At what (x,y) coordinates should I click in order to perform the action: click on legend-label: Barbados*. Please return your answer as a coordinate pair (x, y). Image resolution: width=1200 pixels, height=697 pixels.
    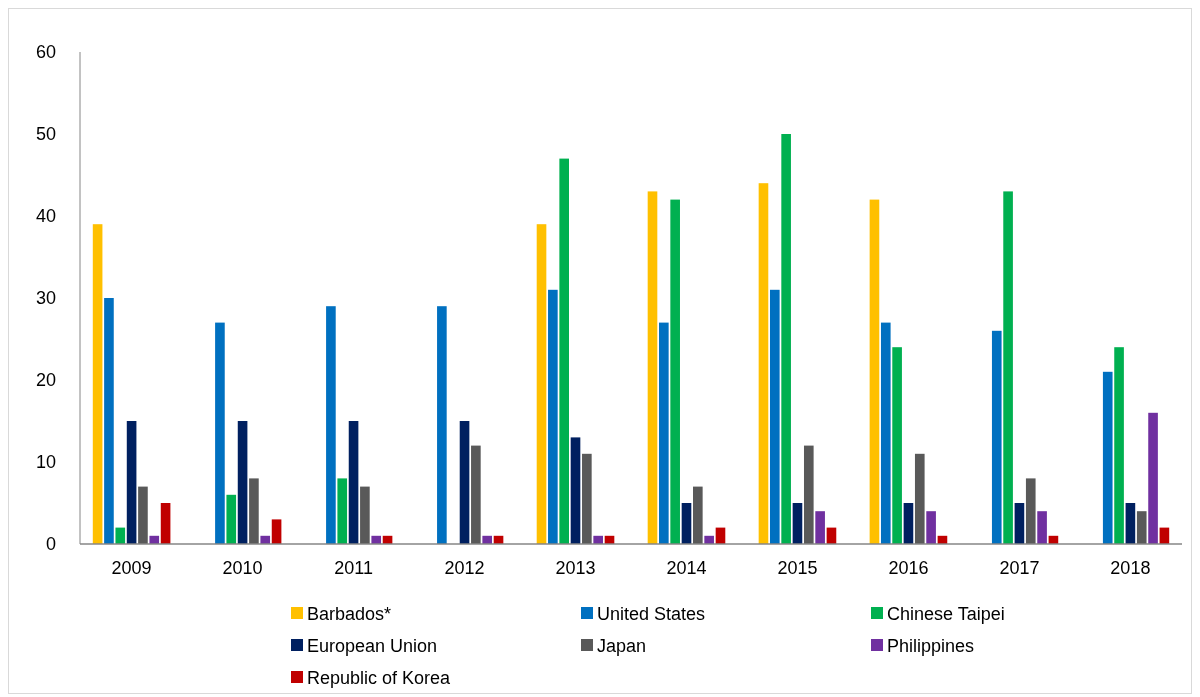
    Looking at the image, I should click on (349, 614).